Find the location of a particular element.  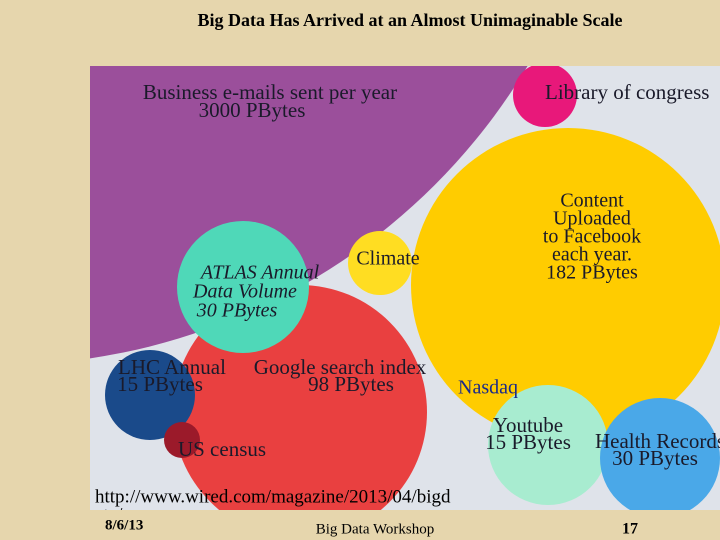

bubble-label: 98 PBytes is located at coordinates (351, 384).